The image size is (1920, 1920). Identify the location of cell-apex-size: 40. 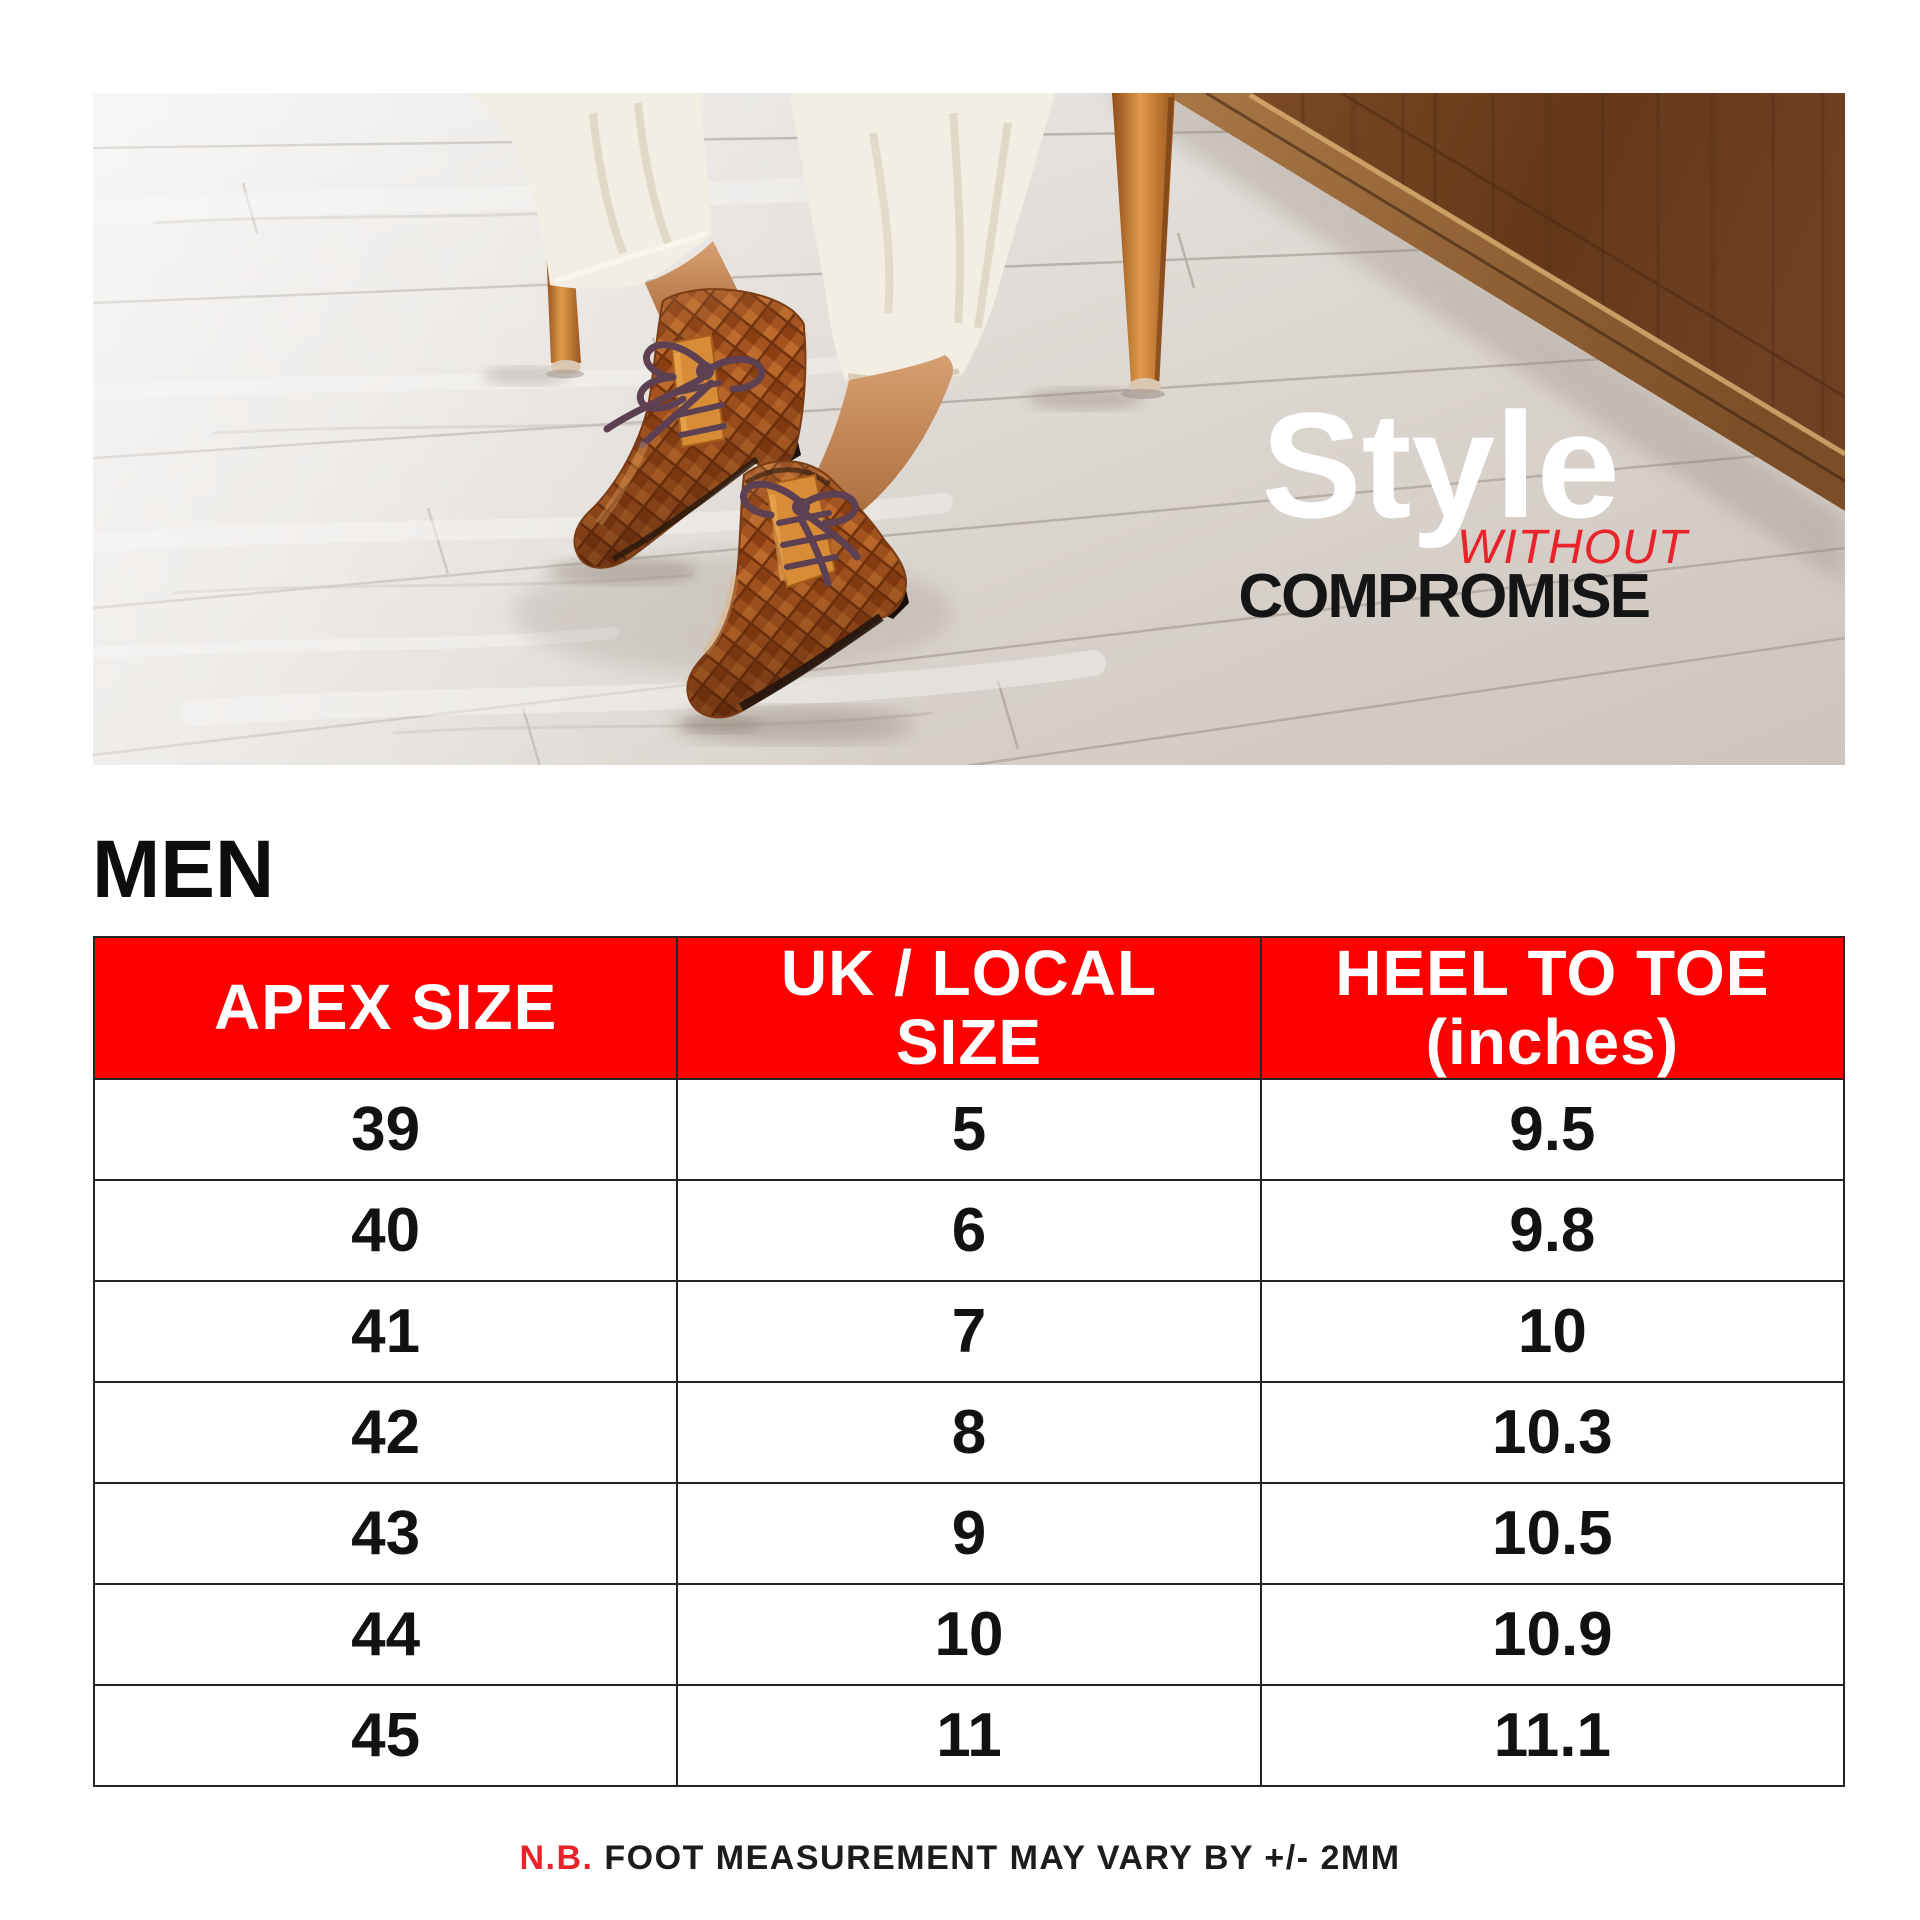
(385, 1230).